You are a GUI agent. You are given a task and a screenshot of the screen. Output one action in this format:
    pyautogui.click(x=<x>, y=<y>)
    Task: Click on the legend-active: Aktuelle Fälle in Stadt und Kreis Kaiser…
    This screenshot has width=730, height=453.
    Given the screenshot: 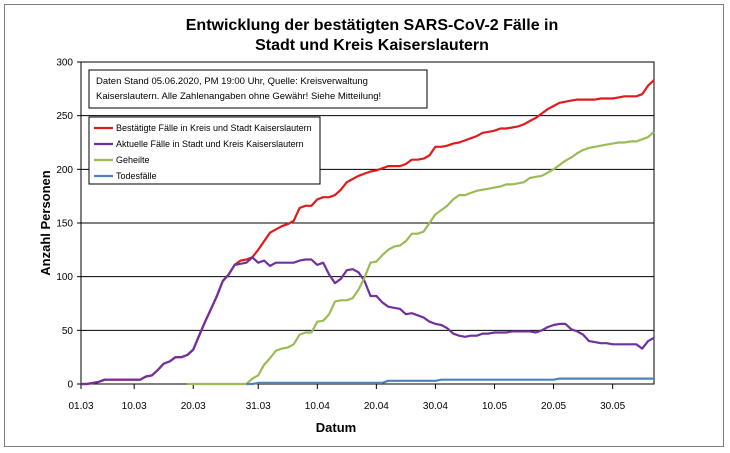 What is the action you would take?
    pyautogui.click(x=199, y=144)
    